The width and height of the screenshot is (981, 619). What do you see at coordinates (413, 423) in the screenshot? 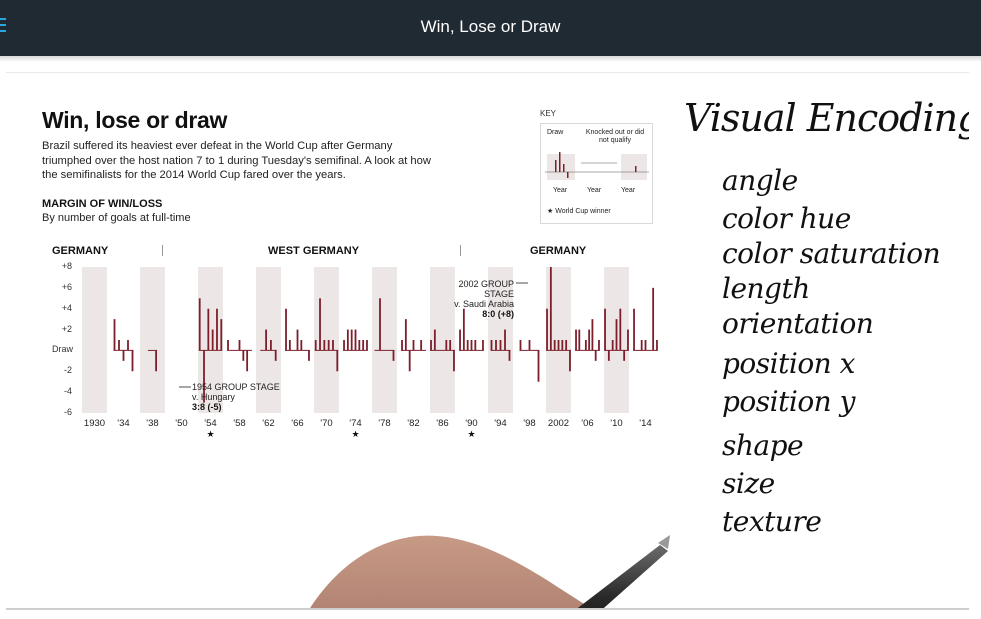
I see `x-tick-label: '82` at bounding box center [413, 423].